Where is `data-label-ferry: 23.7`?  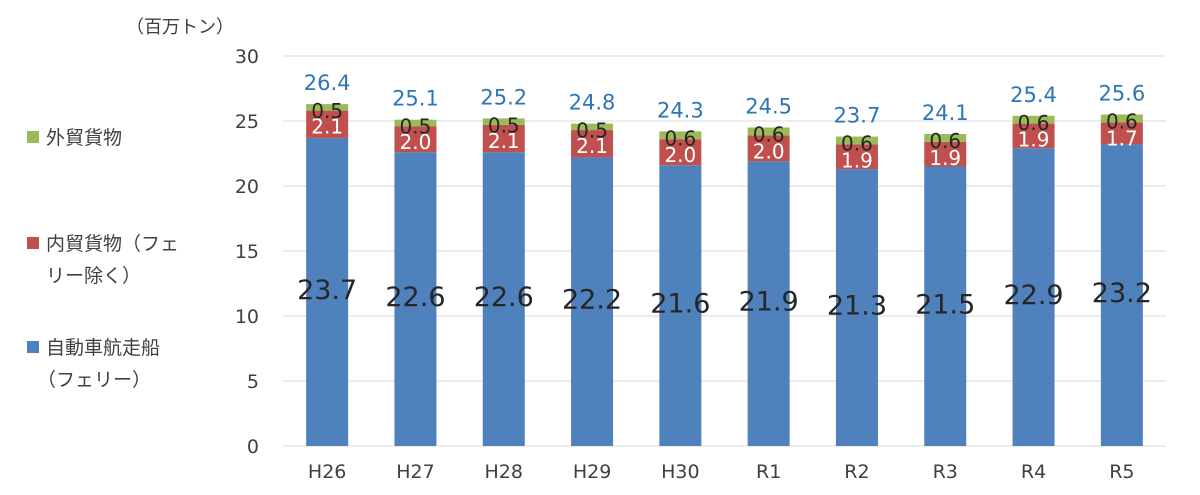
data-label-ferry: 23.7 is located at coordinates (327, 290).